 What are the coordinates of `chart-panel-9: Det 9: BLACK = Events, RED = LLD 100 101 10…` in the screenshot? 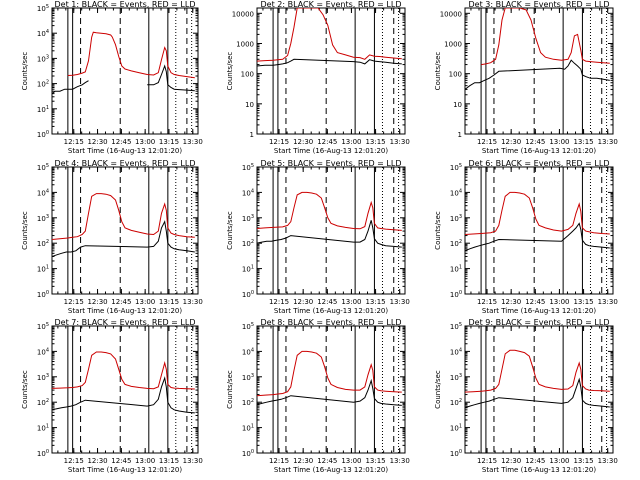 It's located at (526, 396).